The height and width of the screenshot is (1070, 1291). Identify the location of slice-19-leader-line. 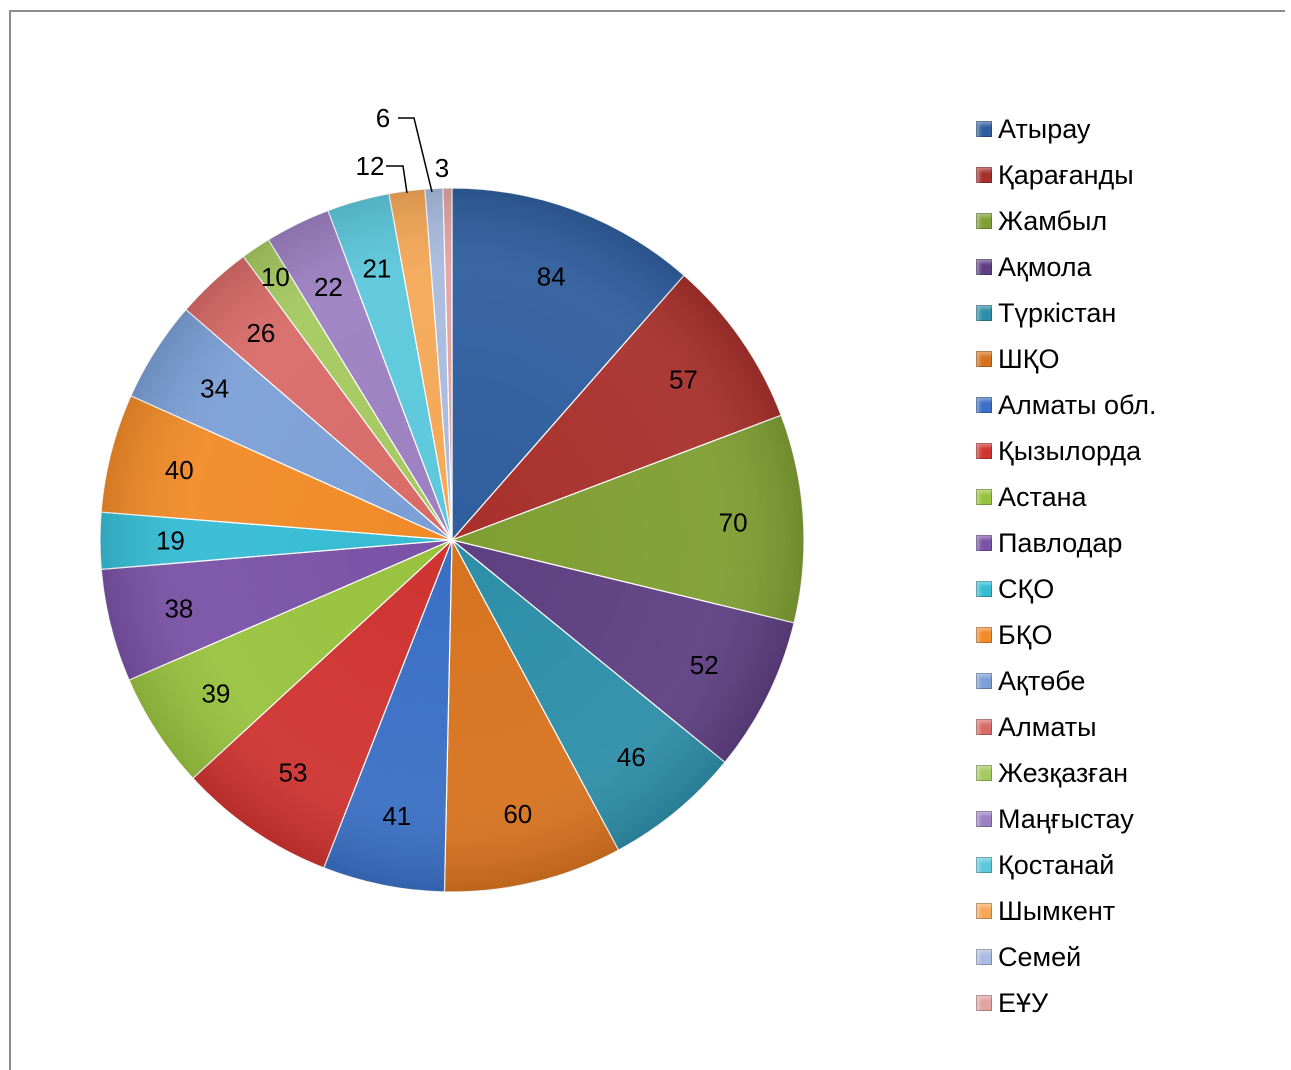
(415, 155).